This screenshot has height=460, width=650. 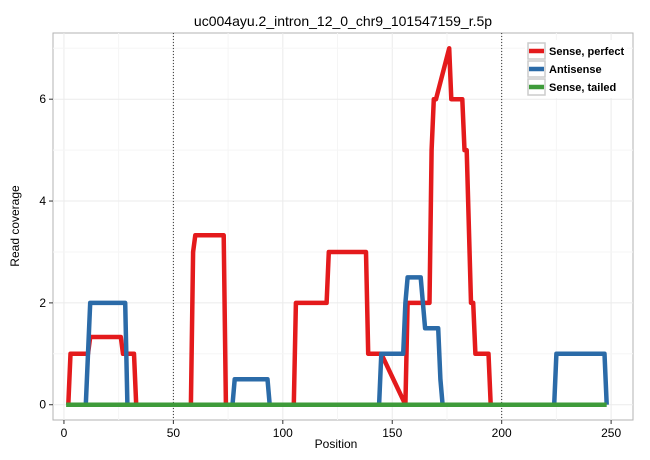 I want to click on y-tick-label: 6, so click(x=42, y=99).